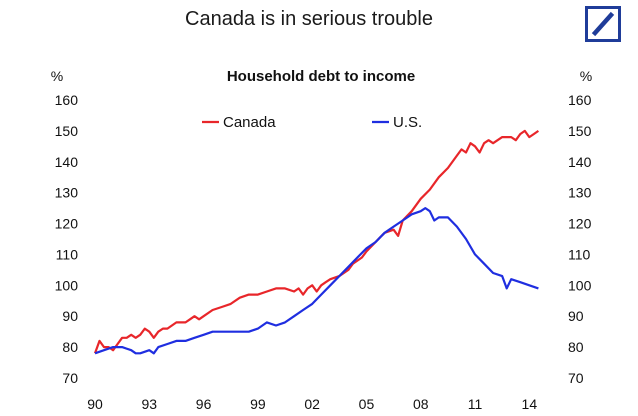  Describe the element at coordinates (70, 347) in the screenshot. I see `y-tick-label-left: 80` at that location.